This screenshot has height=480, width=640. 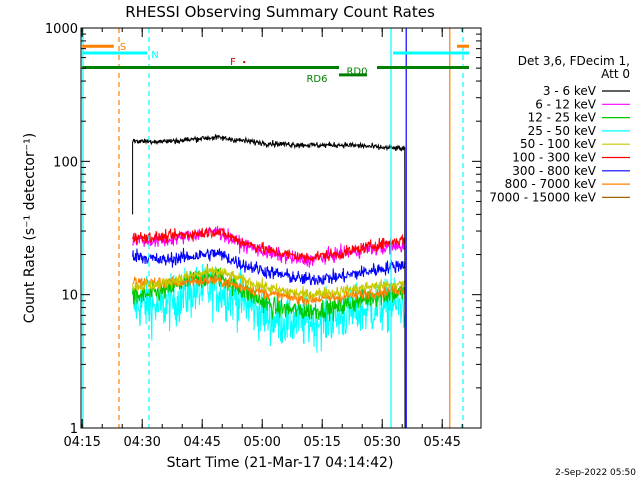 What do you see at coordinates (280, 463) in the screenshot?
I see `x-axis-label: Start Time (21-Mar-17 04:14:42)` at bounding box center [280, 463].